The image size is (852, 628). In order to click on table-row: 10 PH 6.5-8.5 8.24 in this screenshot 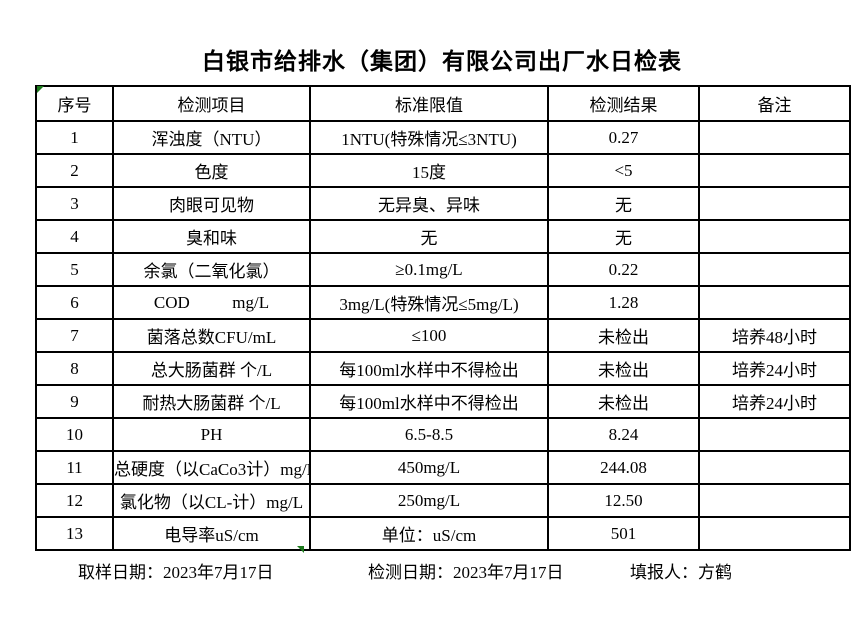, I will do `click(443, 434)`.